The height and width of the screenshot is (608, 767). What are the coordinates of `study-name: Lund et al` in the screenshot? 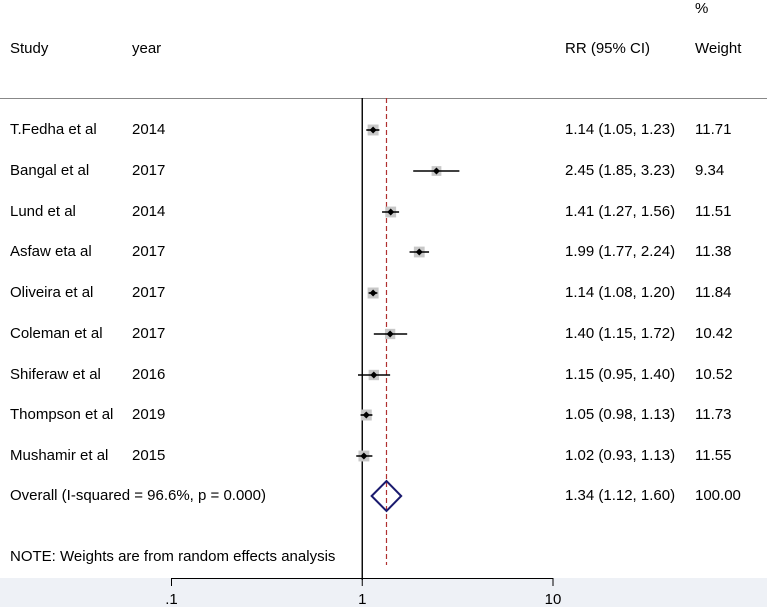 It's located at (43, 211).